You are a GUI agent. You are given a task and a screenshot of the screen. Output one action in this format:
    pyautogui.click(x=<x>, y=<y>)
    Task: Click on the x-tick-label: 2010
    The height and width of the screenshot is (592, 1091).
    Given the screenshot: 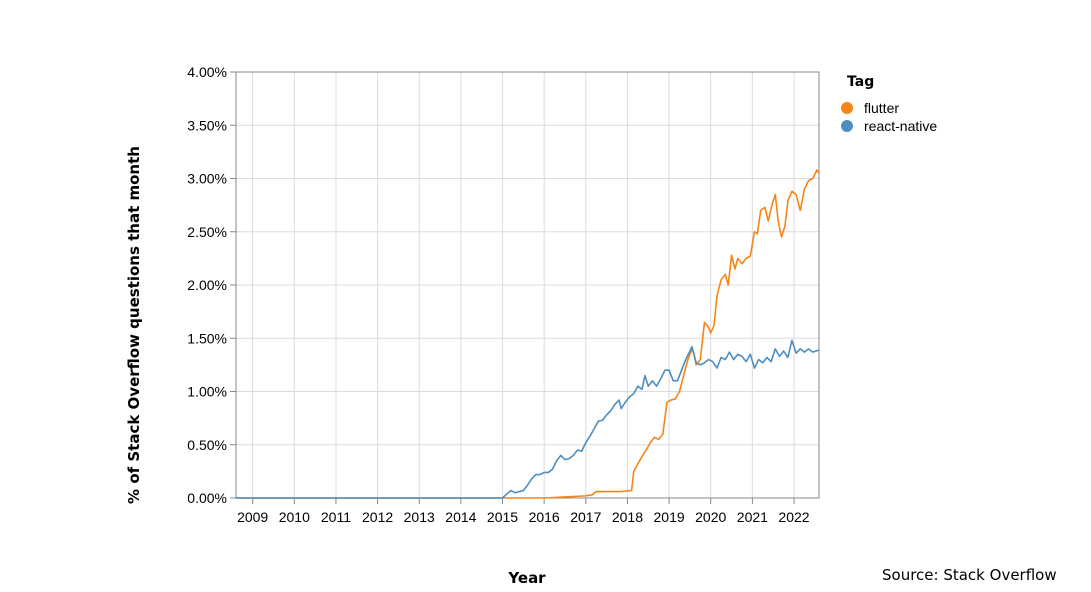 What is the action you would take?
    pyautogui.click(x=294, y=517)
    